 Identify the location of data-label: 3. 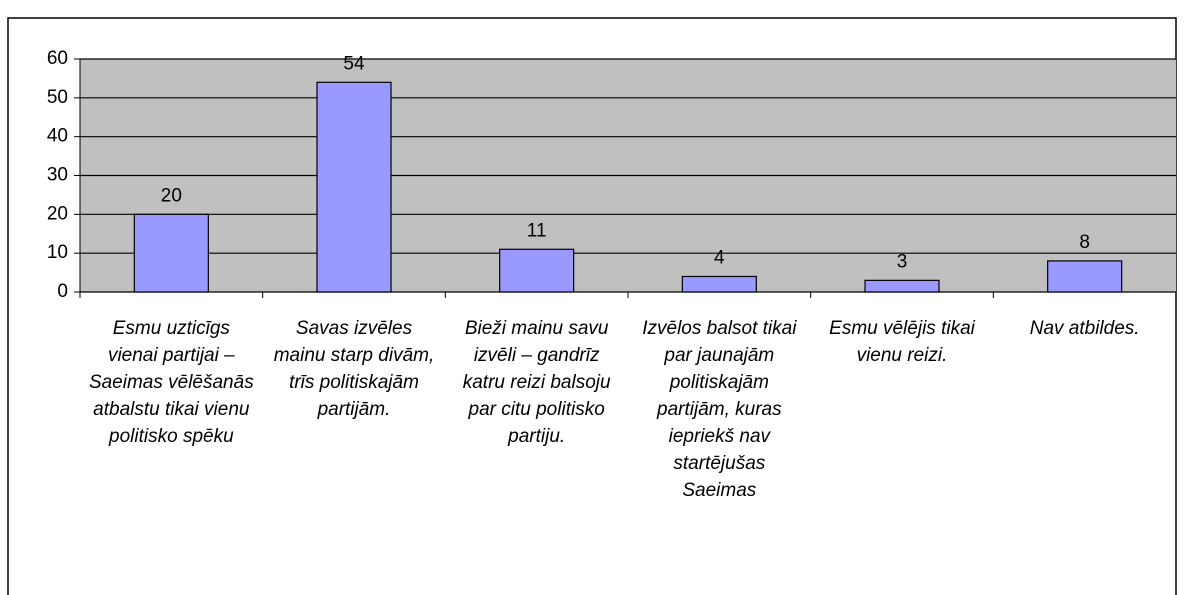
(902, 261).